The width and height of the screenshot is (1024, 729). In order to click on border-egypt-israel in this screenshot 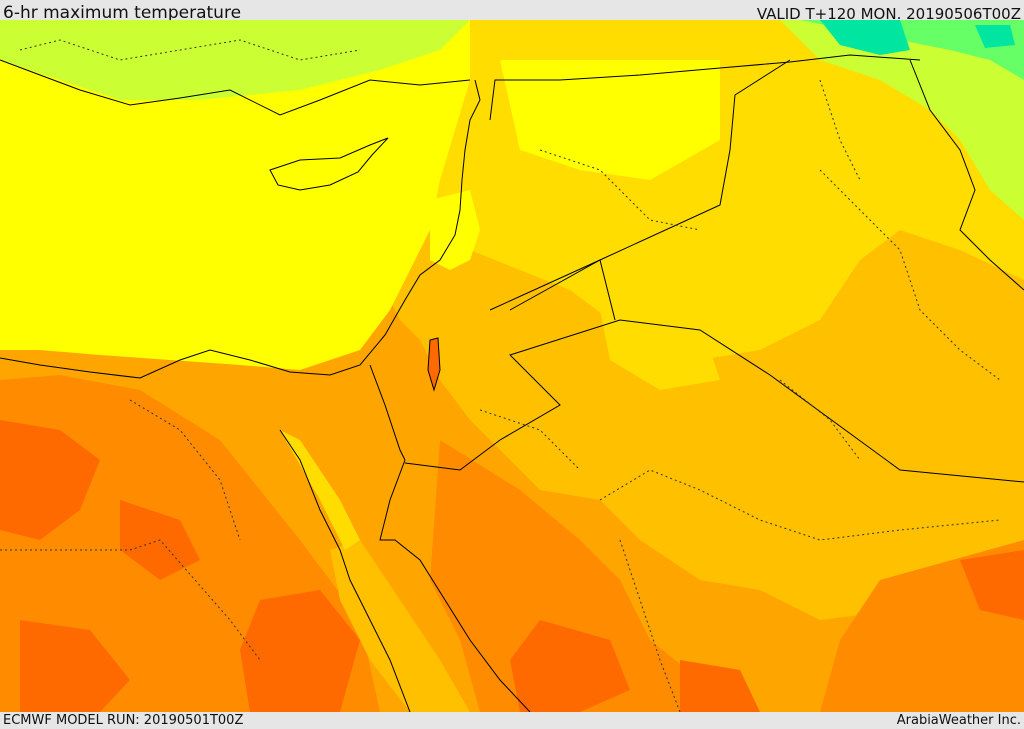, I will do `click(387, 412)`.